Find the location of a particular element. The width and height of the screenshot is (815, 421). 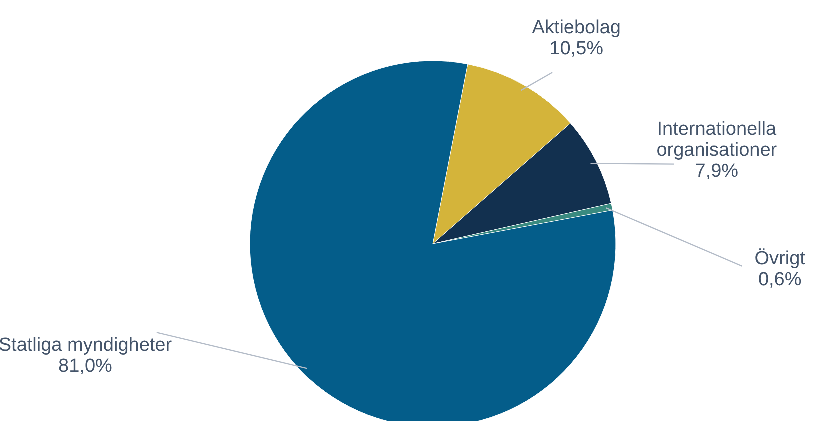

slice-label: Aktiebolag is located at coordinates (576, 28).